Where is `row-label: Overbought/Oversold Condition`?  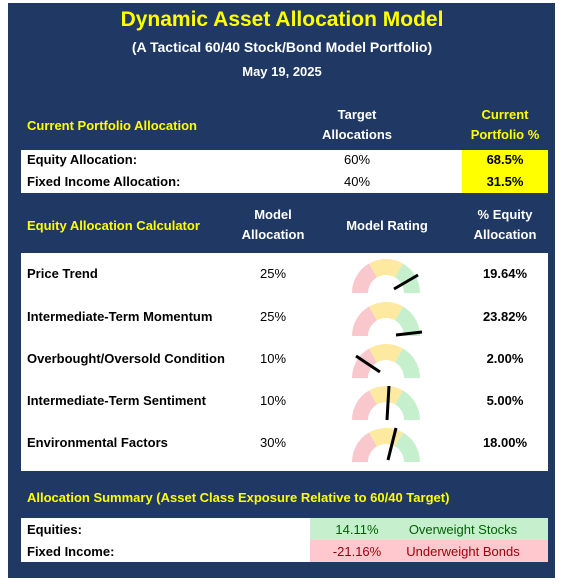 row-label: Overbought/Oversold Condition is located at coordinates (126, 358).